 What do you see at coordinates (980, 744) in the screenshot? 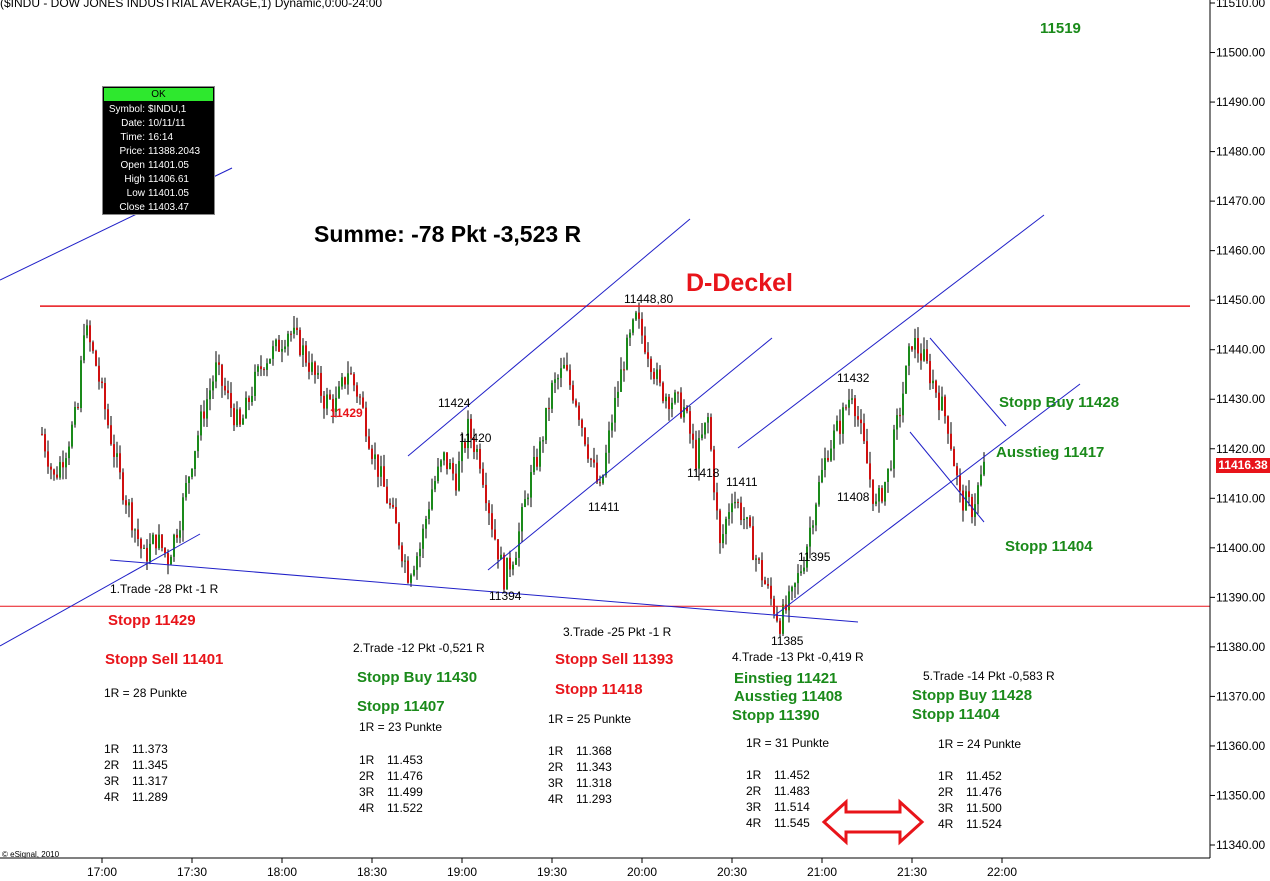
I see `trade-risk: 1R = 24 Punkte` at bounding box center [980, 744].